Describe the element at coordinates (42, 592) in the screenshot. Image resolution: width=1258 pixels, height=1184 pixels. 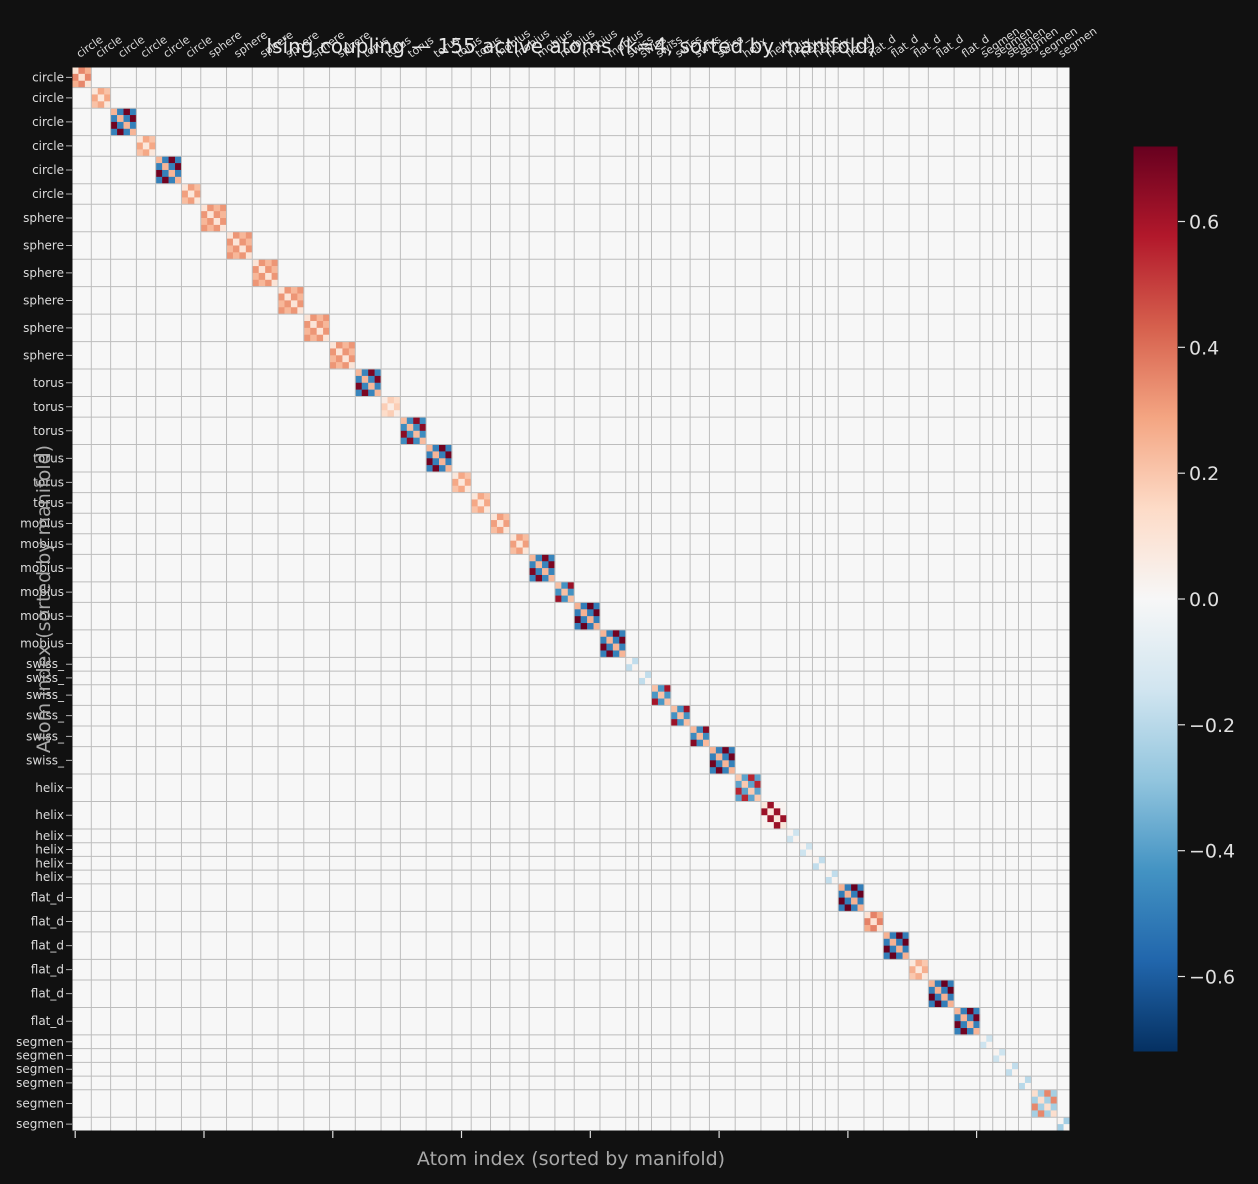
I see `row-group-label: mobius` at that location.